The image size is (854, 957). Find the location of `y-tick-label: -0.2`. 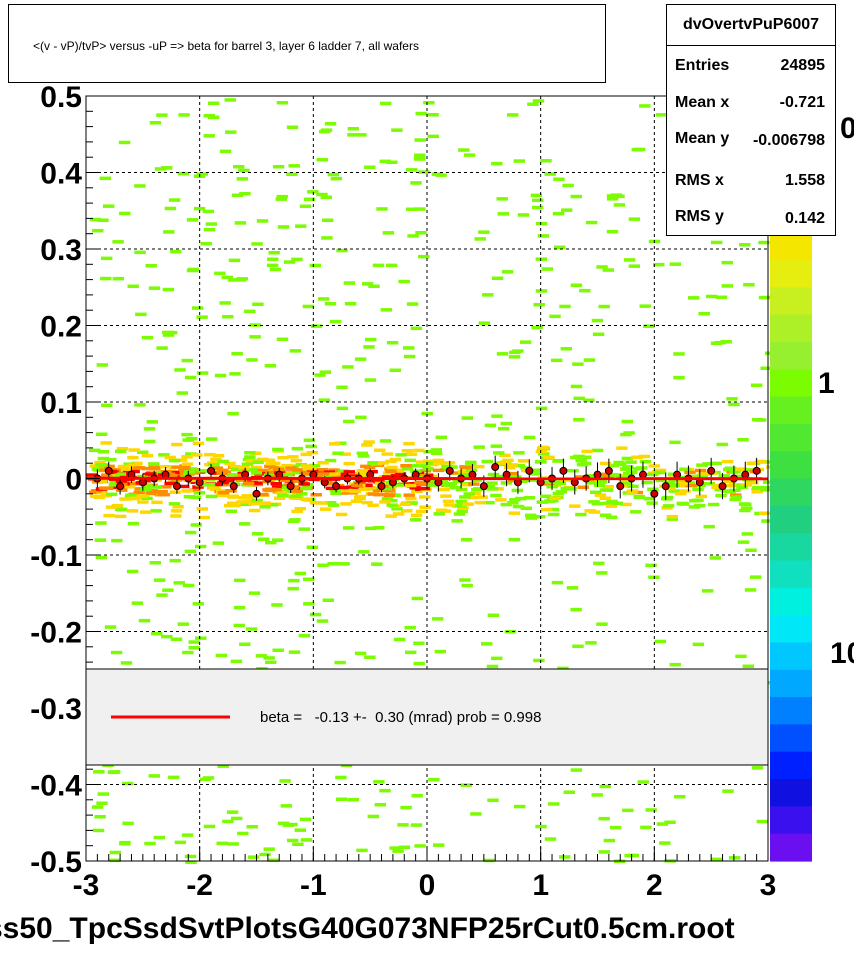

y-tick-label: -0.2 is located at coordinates (56, 633).